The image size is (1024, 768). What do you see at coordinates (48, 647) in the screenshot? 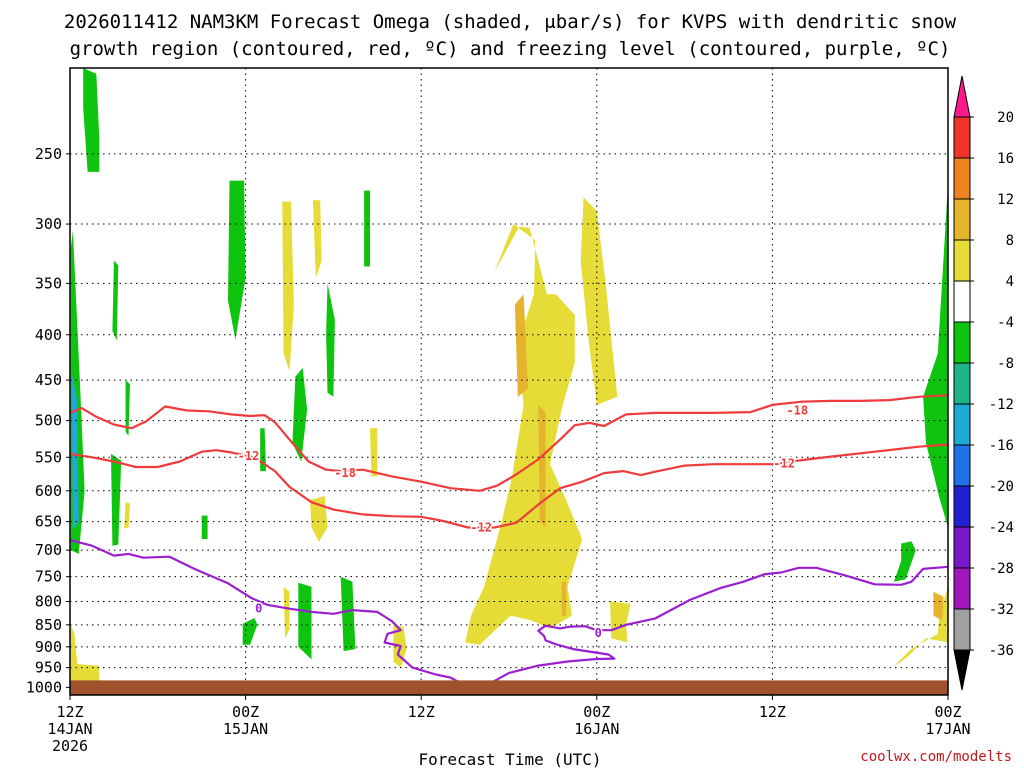
I see `y-tick-label: 900` at bounding box center [48, 647].